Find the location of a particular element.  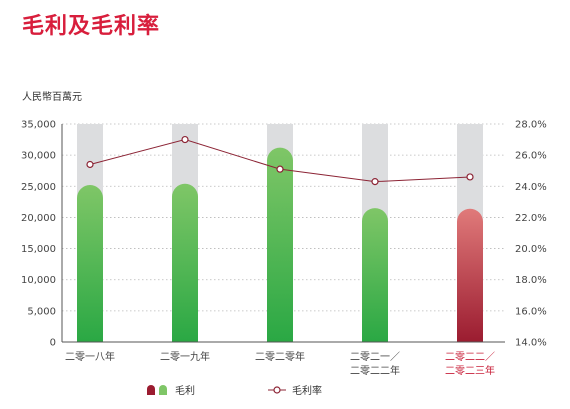

y-left-tick-label: 15,000 is located at coordinates (38, 249).